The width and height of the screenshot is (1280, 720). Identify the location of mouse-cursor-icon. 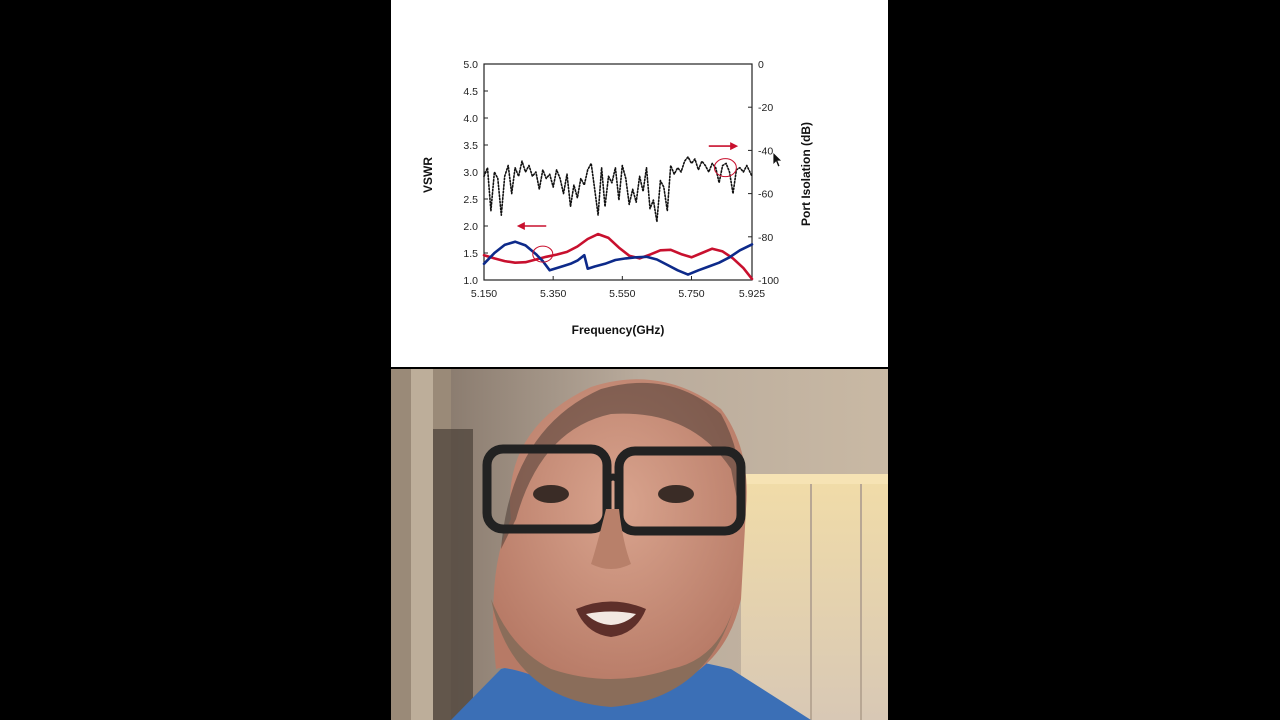
(778, 160).